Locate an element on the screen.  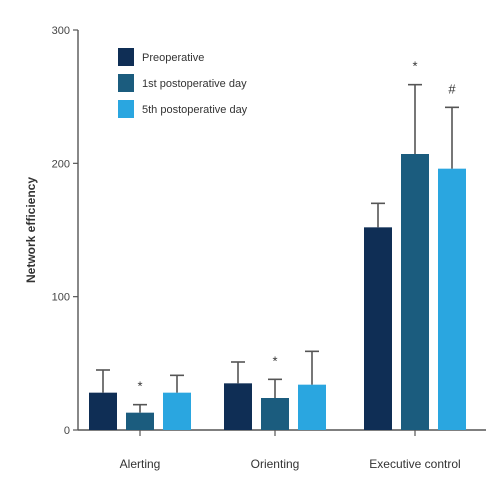
legend-label: 5th postoperative day is located at coordinates (195, 110).